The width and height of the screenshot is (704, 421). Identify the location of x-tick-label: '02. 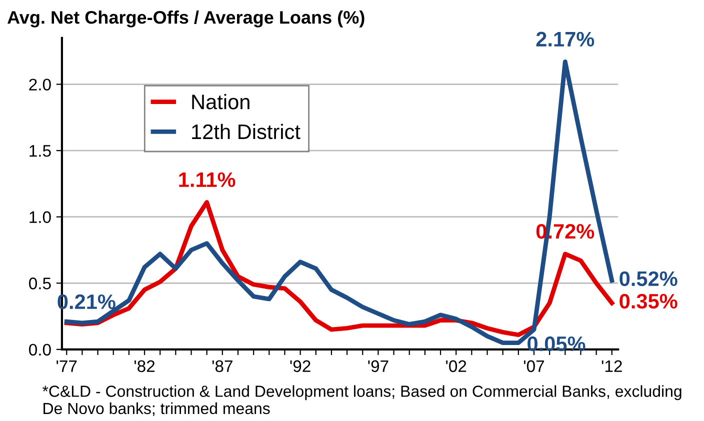
(456, 366).